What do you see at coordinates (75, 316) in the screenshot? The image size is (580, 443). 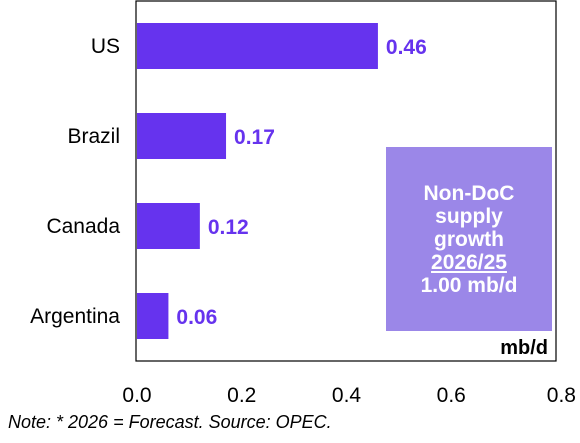 I see `category-label-argentina: Argentina` at bounding box center [75, 316].